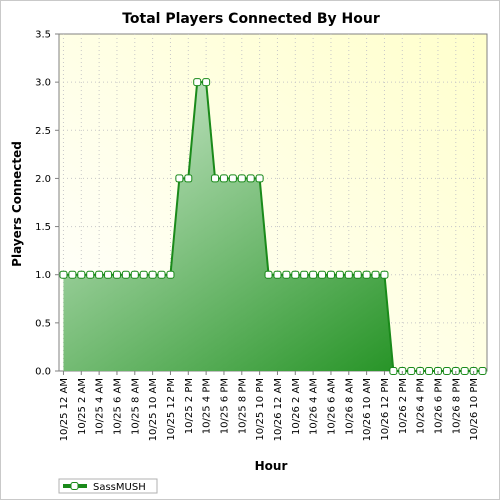 The width and height of the screenshot is (500, 501). I want to click on legend: SassMUSH, so click(108, 486).